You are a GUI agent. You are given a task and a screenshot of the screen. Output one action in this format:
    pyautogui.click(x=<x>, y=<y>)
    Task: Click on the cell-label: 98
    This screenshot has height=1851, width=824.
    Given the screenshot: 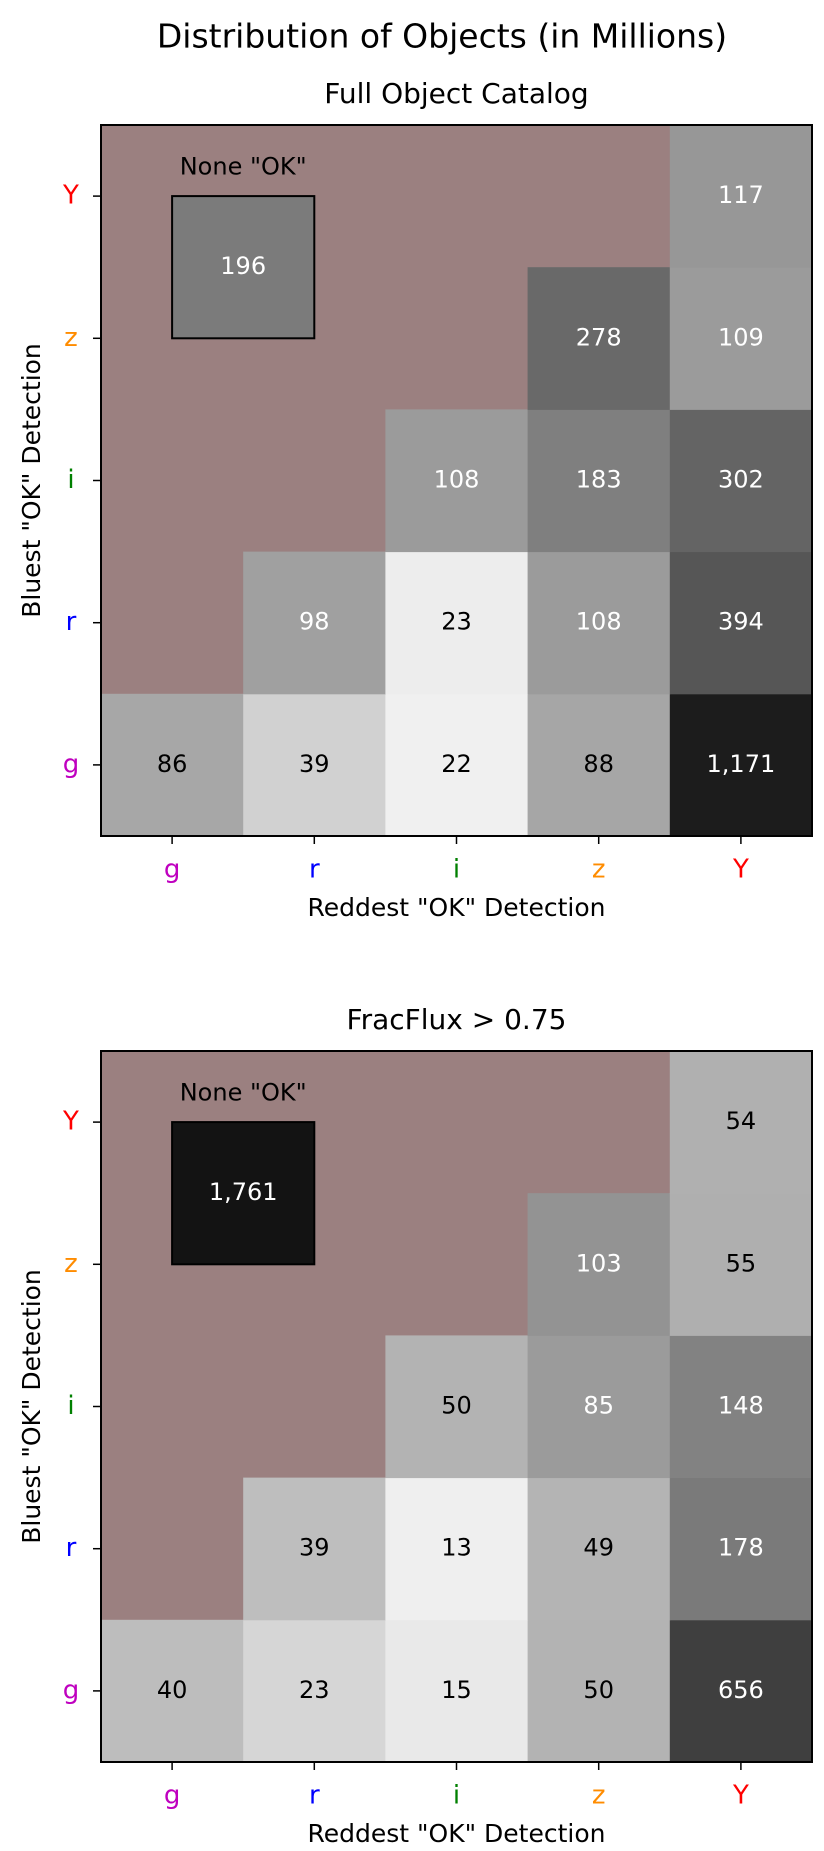 What is the action you would take?
    pyautogui.click(x=314, y=622)
    